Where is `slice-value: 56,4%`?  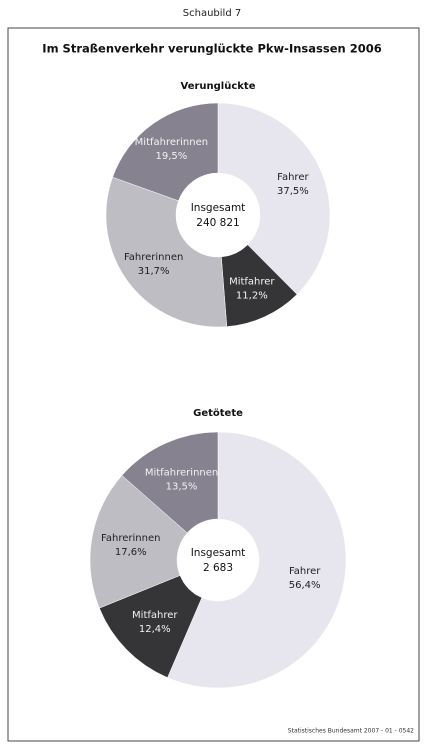 slice-value: 56,4% is located at coordinates (305, 585).